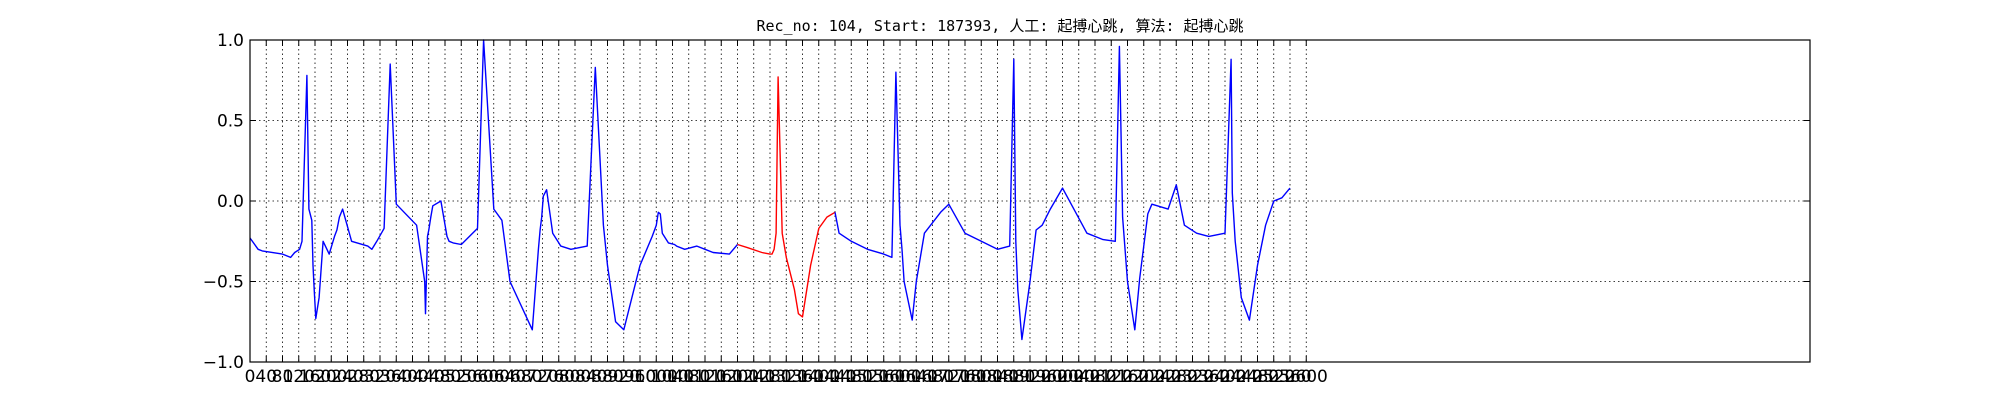 The image size is (2000, 400). I want to click on x-tick-label: 760, so click(559, 377).